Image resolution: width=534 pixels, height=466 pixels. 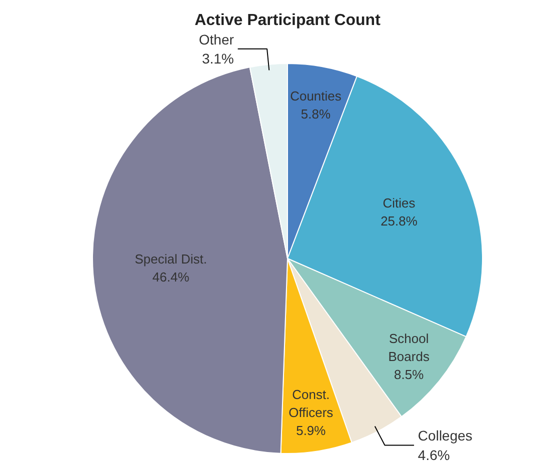 I want to click on slice-label: Const. Officers, so click(x=311, y=403).